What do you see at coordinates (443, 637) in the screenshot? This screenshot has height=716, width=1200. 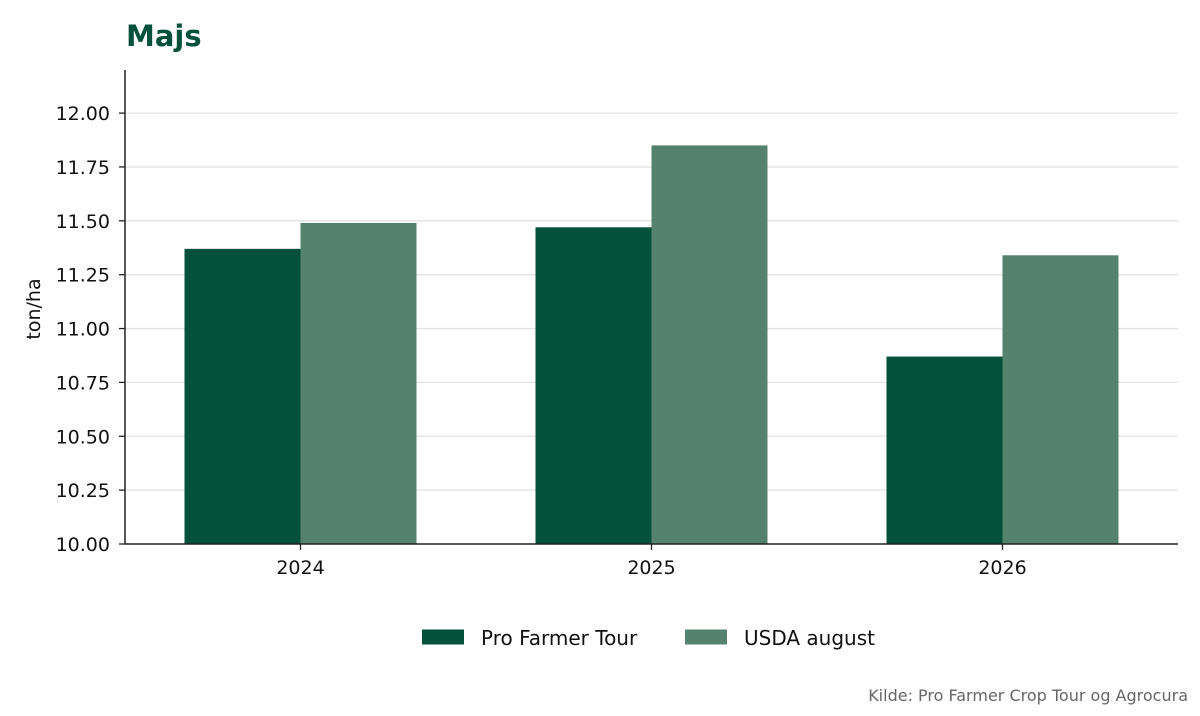 I see `legend-swatch-pro-farmer` at bounding box center [443, 637].